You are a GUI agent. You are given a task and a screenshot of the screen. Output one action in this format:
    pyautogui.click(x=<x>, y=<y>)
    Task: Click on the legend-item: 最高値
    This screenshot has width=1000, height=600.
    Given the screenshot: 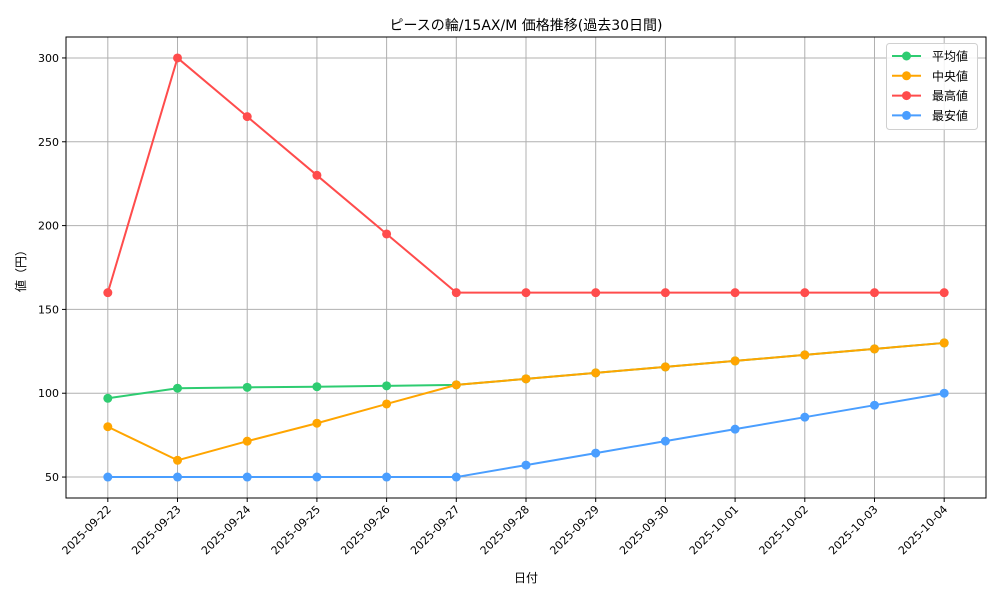 What is the action you would take?
    pyautogui.click(x=930, y=95)
    